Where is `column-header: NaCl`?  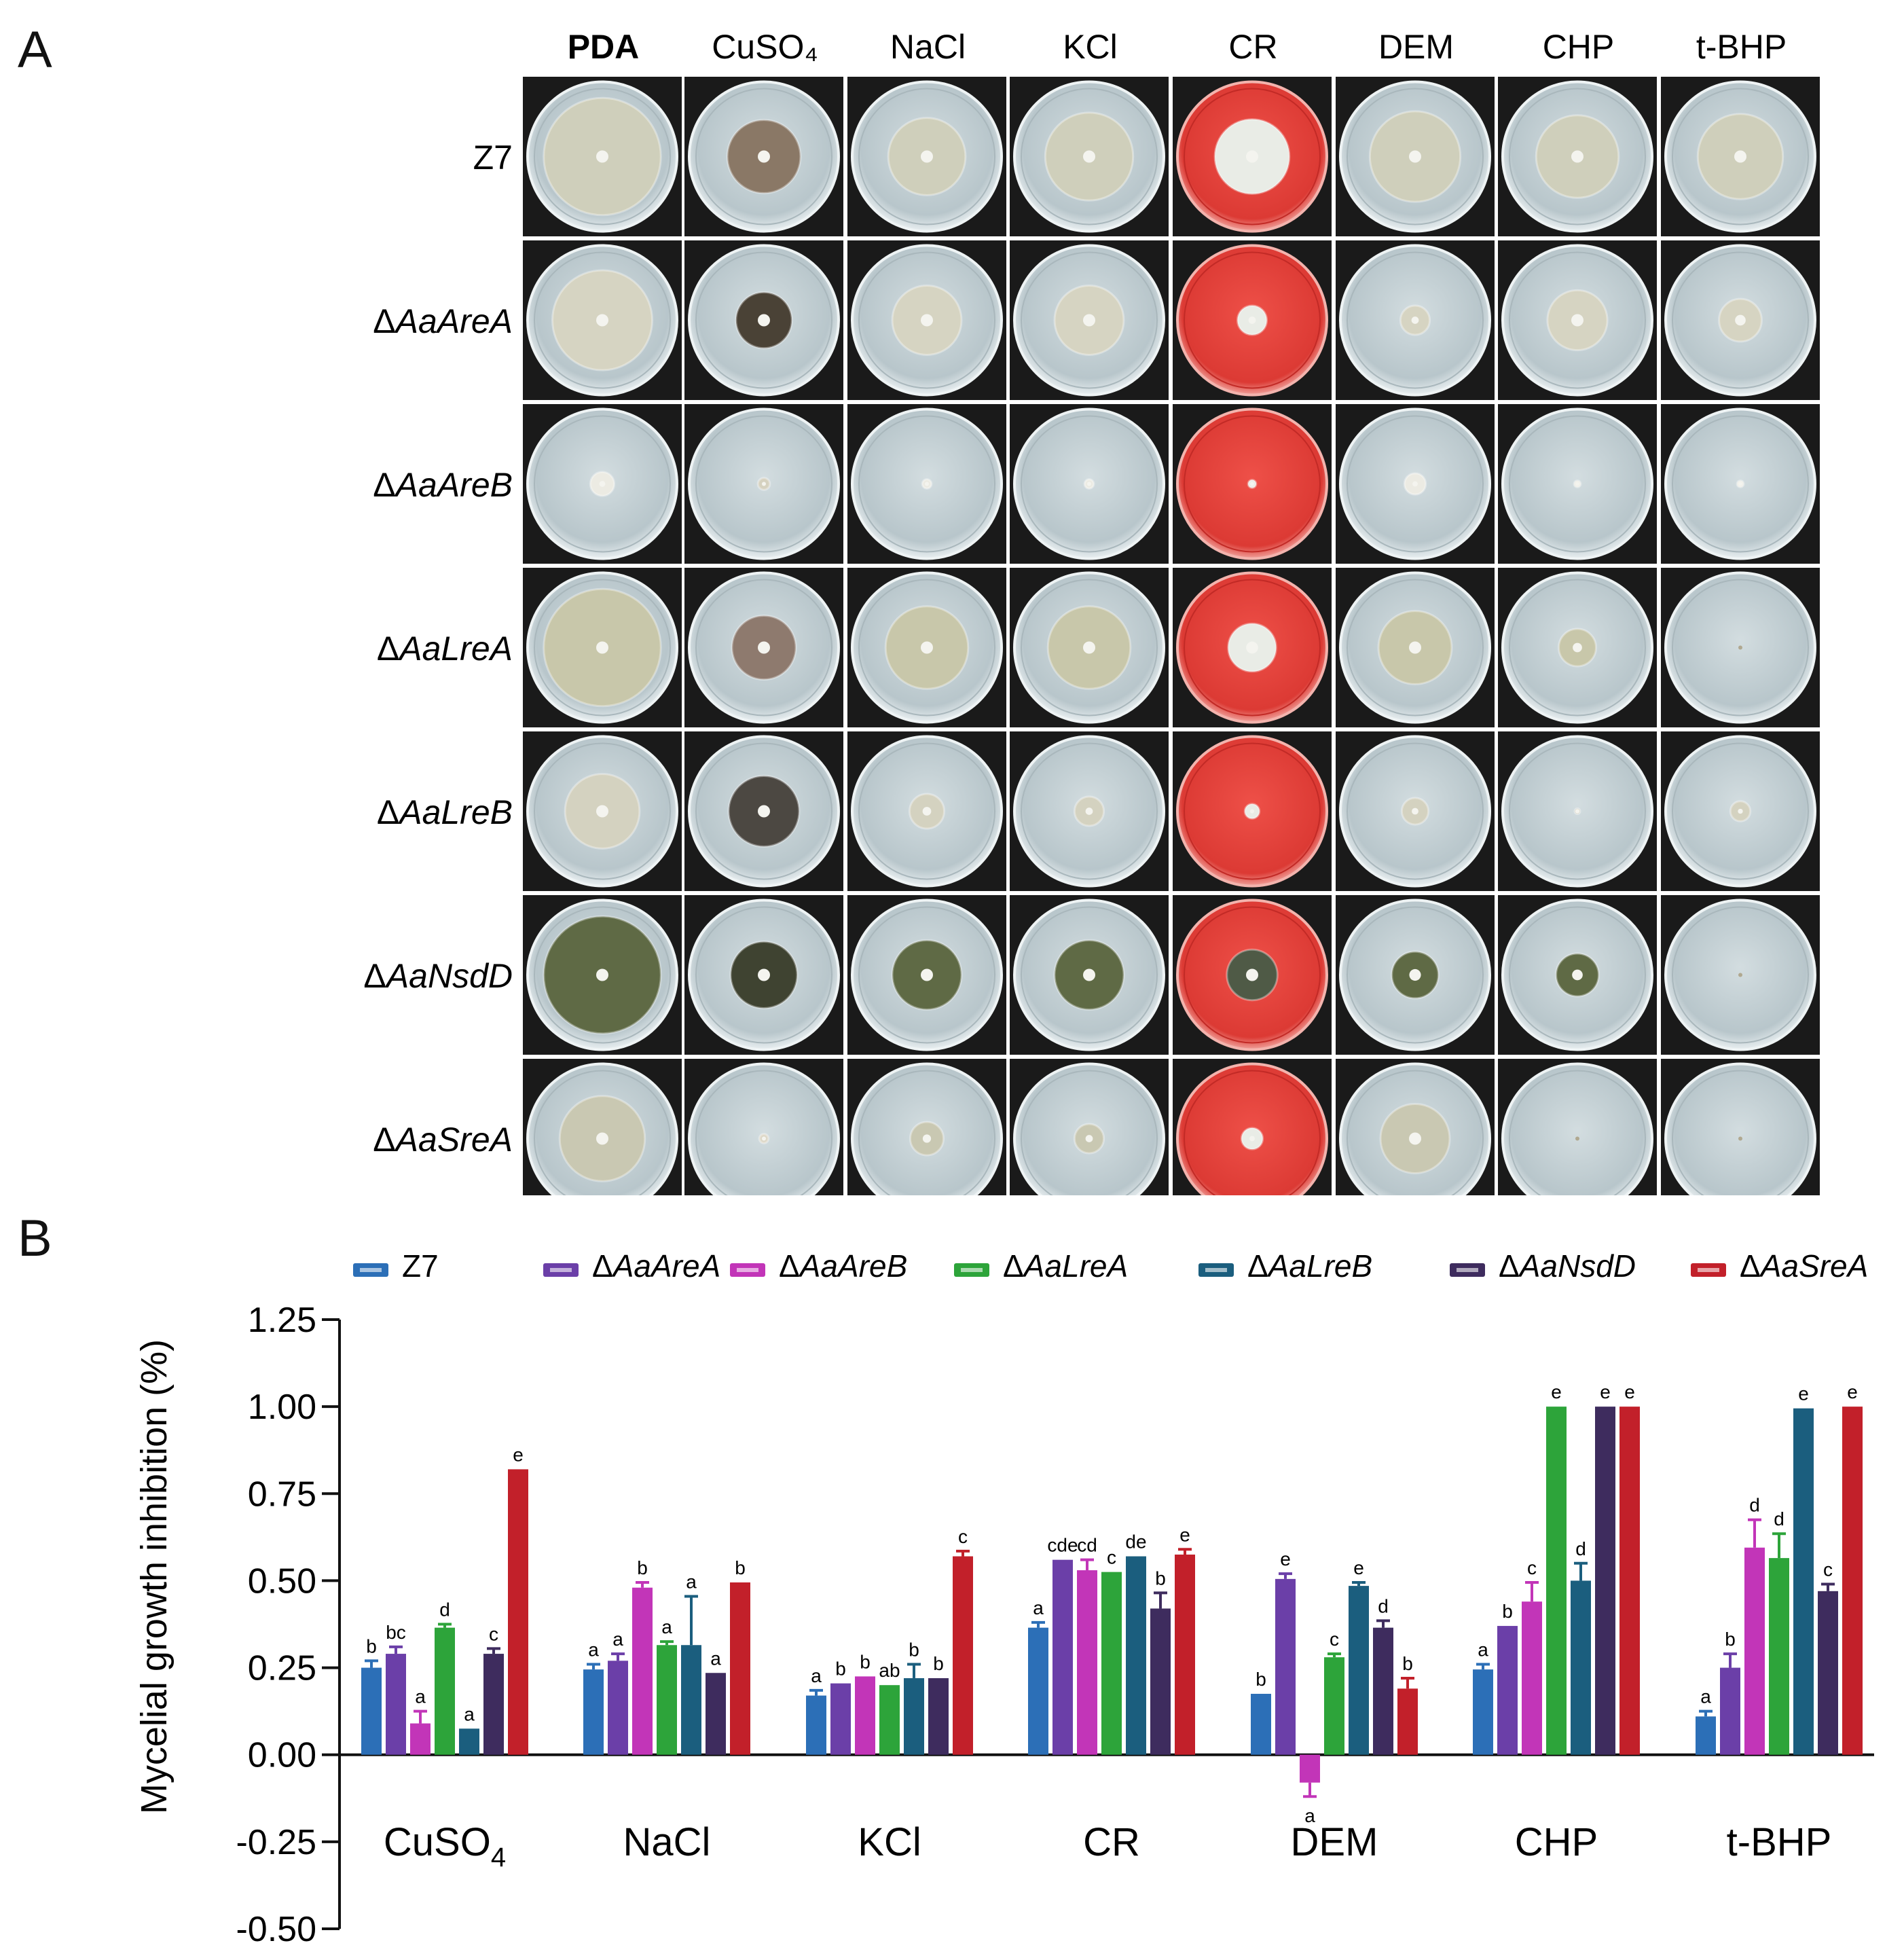 column-header: NaCl is located at coordinates (928, 47).